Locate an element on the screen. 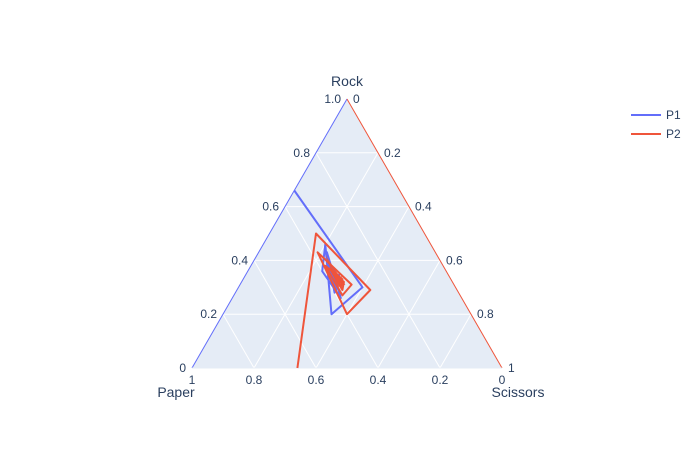 This screenshot has height=450, width=700. tick-label-scissors: 0.8 is located at coordinates (485, 314).